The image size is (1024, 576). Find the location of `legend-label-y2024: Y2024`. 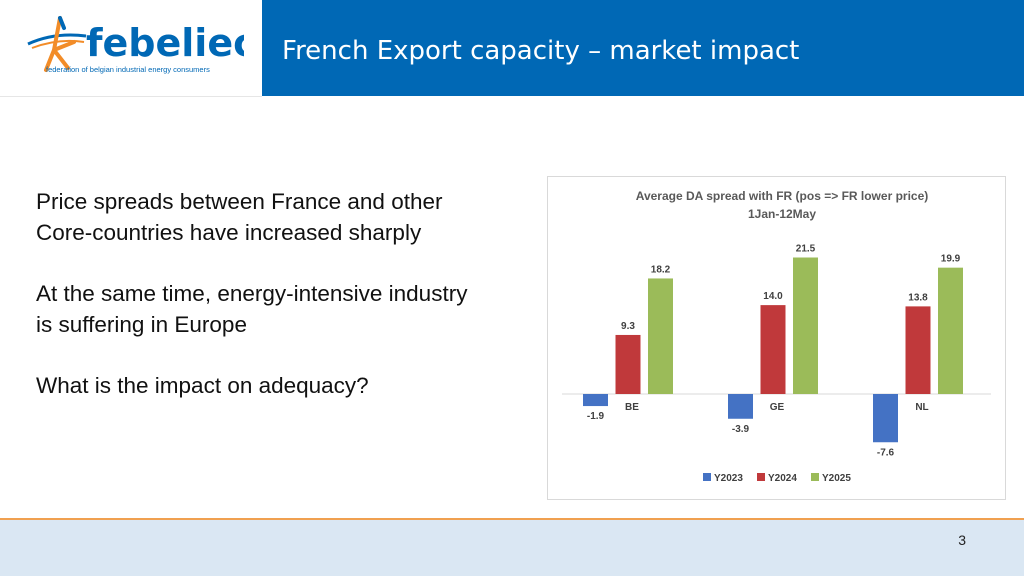

legend-label-y2024: Y2024 is located at coordinates (782, 478).